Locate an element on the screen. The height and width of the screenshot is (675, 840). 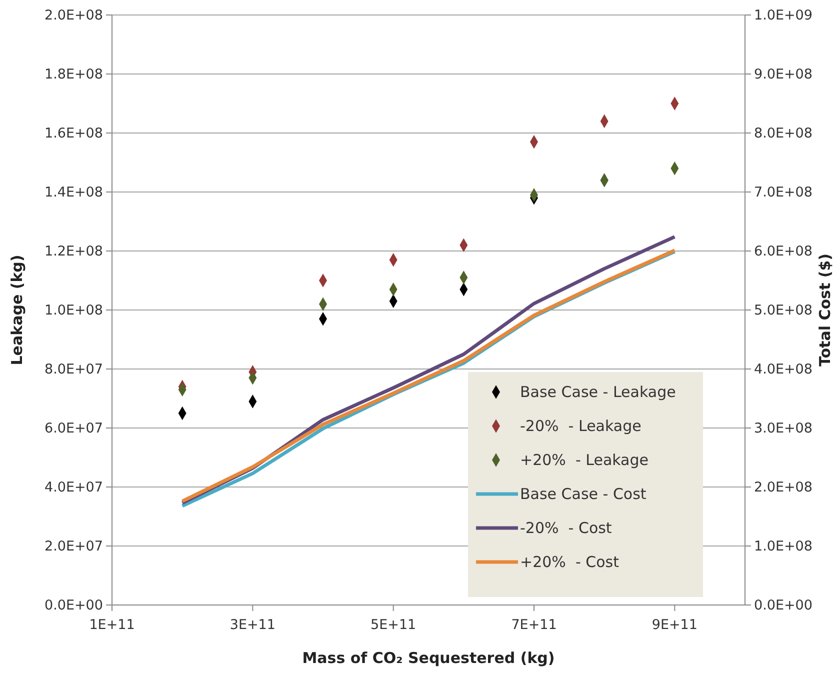
y2-axis-title: Total Cost ($) is located at coordinates (825, 310).